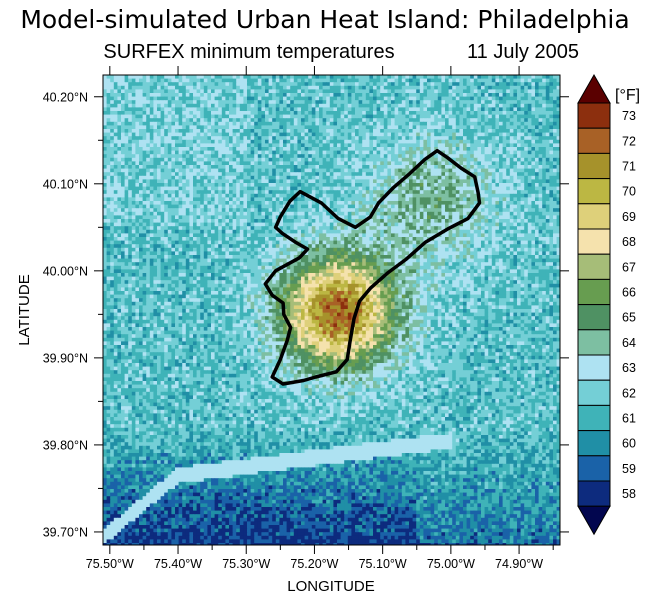 The image size is (655, 605). Describe the element at coordinates (629, 444) in the screenshot. I see `colorbar-label: 60` at that location.